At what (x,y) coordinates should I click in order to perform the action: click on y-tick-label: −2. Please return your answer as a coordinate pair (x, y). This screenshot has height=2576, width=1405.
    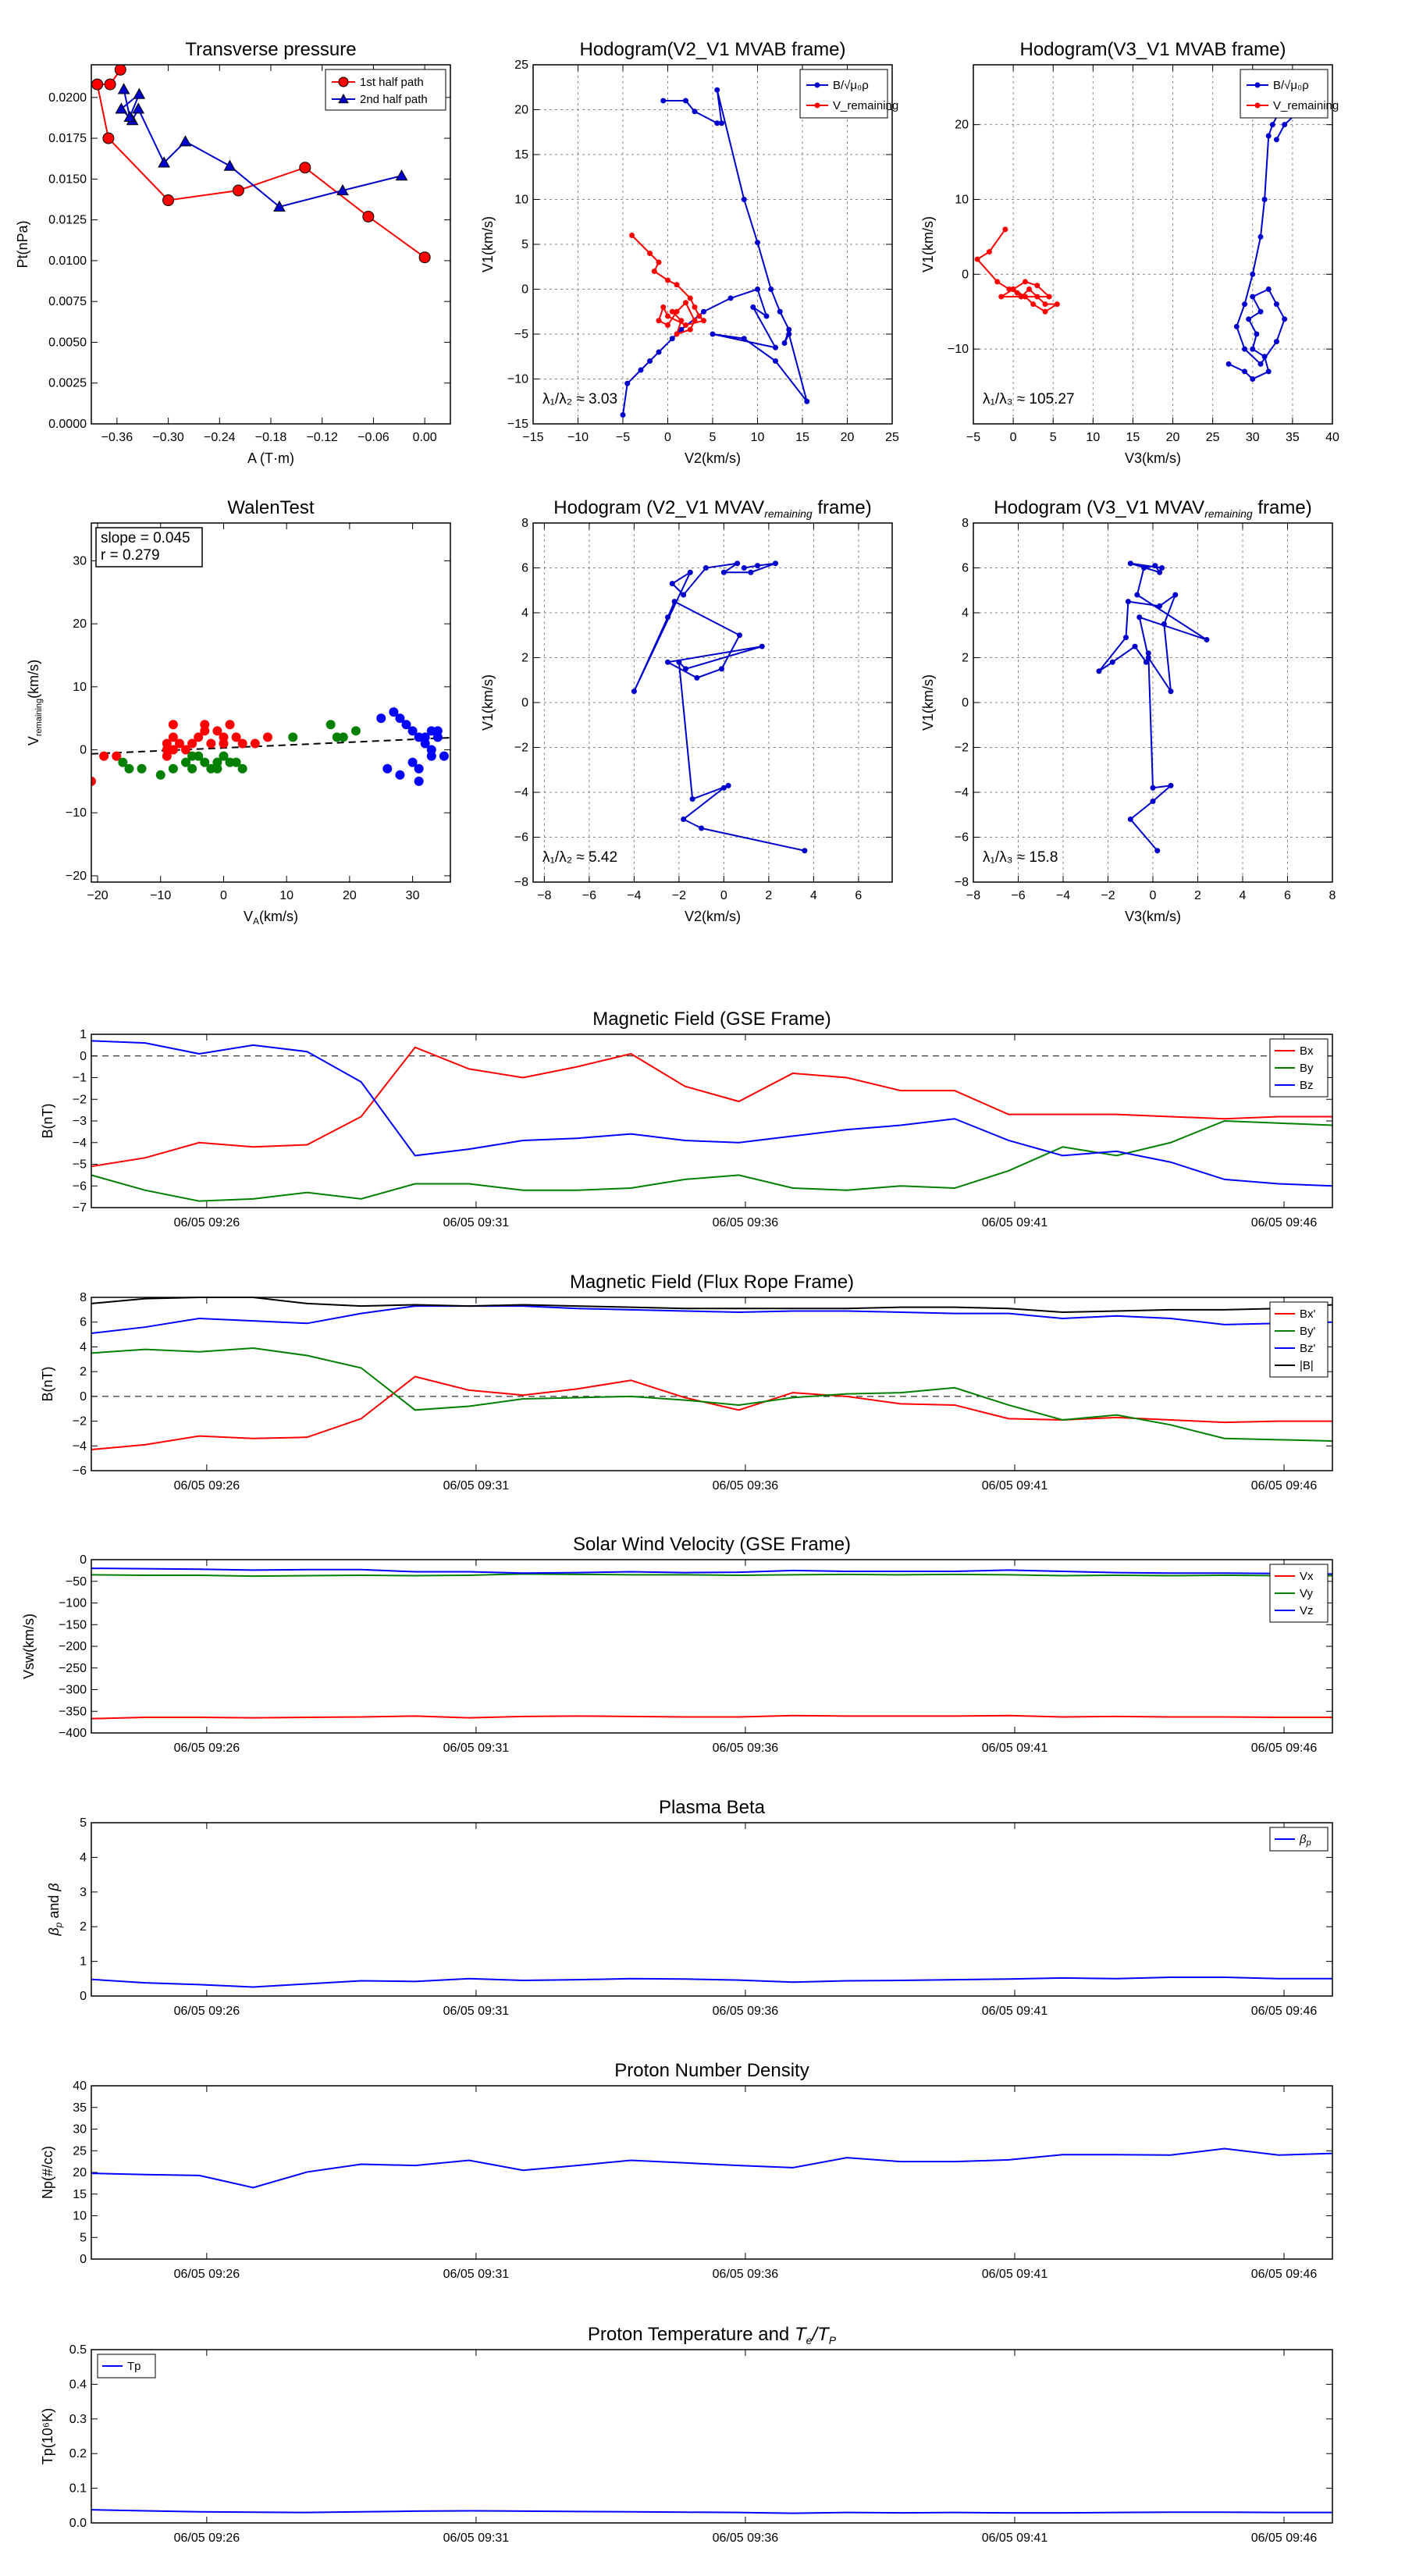
    Looking at the image, I should click on (962, 748).